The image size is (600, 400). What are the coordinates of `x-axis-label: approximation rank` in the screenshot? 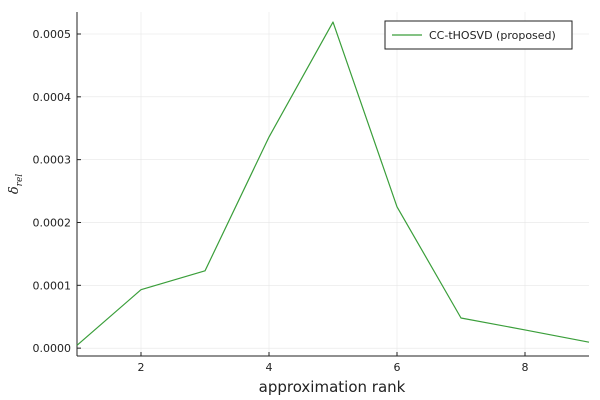 It's located at (332, 387).